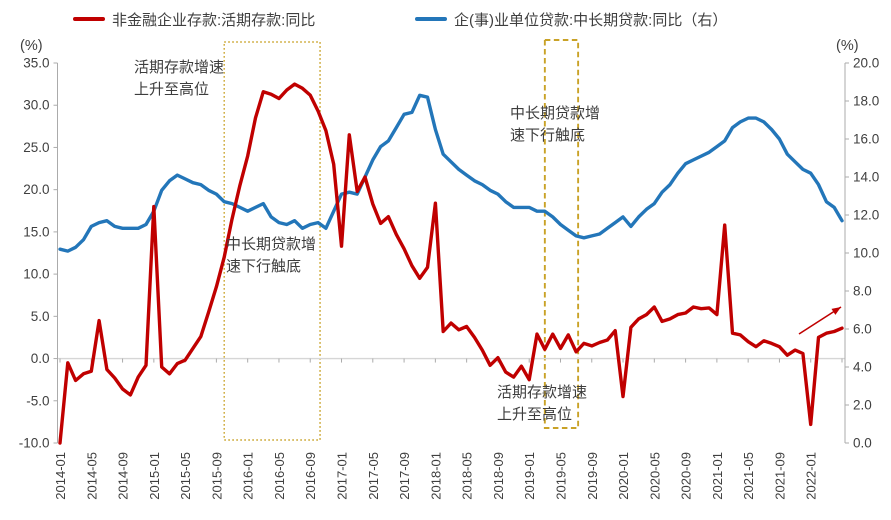  Describe the element at coordinates (373, 476) in the screenshot. I see `x-axis-tick-label: 2017-05` at that location.